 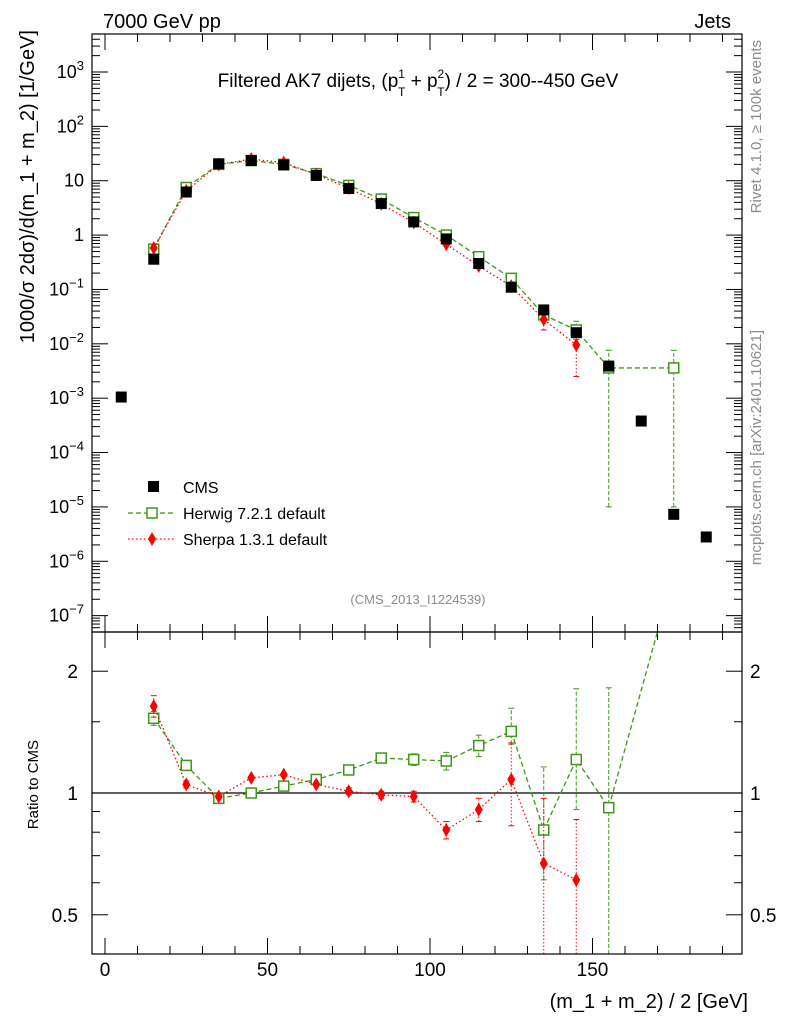 I want to click on legend-herwig-marker, so click(x=152, y=513).